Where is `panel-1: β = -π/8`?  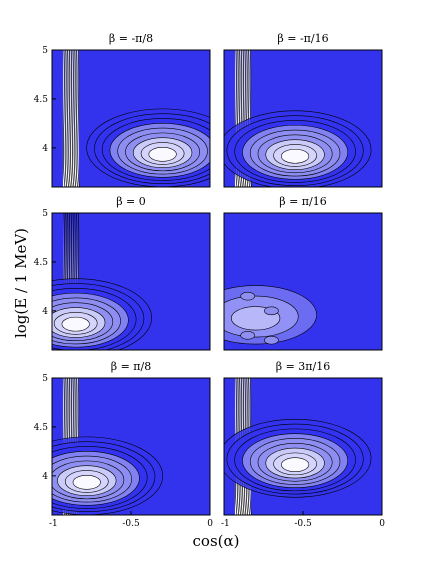
panel-1: β = -π/8 is located at coordinates (131, 110).